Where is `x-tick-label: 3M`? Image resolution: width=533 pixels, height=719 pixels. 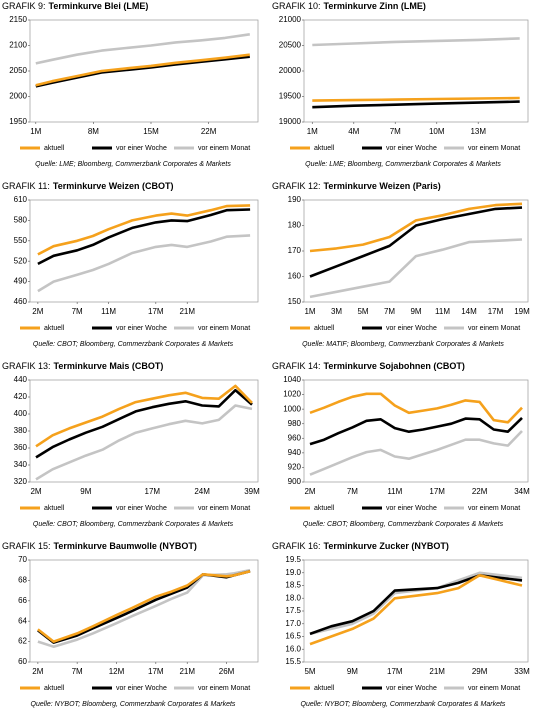 x-tick-label: 3M is located at coordinates (336, 311).